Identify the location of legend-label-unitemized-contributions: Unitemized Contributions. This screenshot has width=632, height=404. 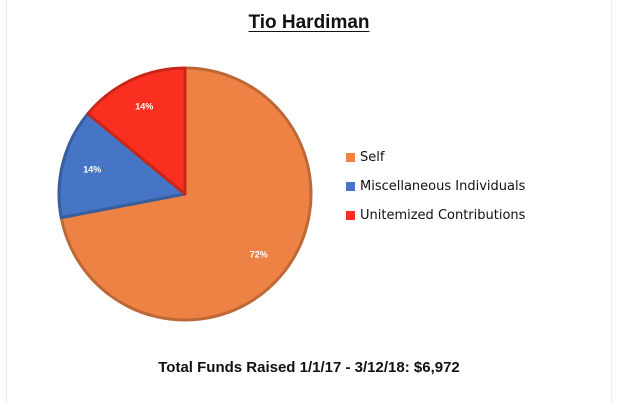
(443, 215).